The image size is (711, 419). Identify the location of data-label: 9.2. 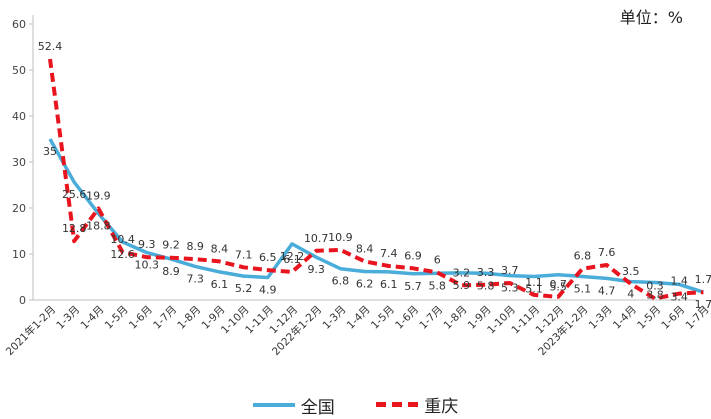
(171, 245).